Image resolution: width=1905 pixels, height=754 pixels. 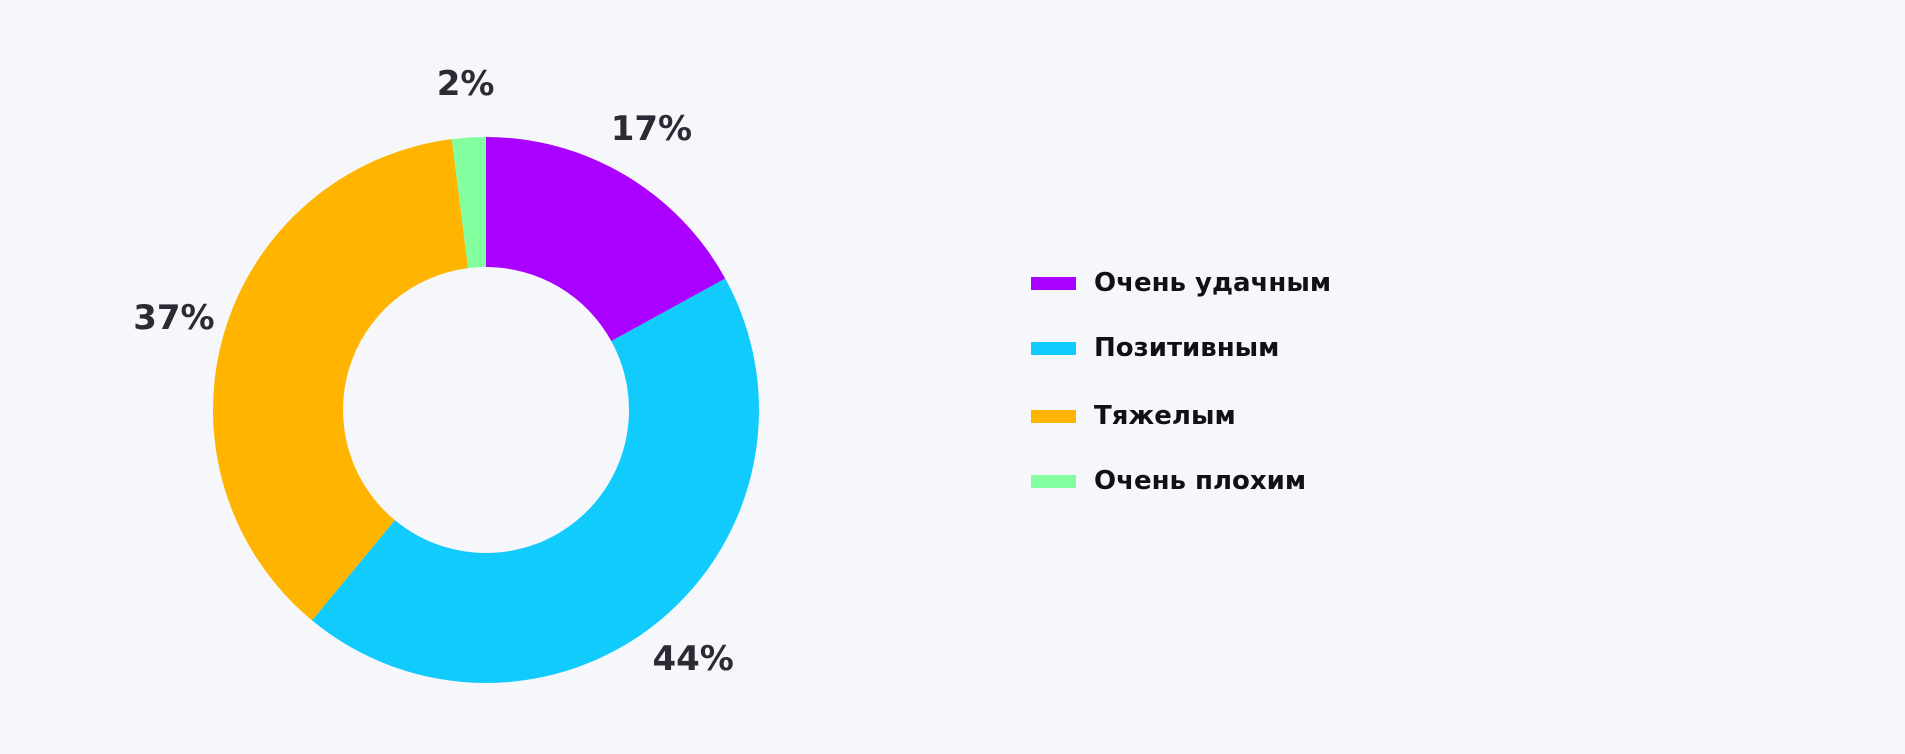 I want to click on legend-label-very-good: Очень удачным, so click(x=1213, y=283).